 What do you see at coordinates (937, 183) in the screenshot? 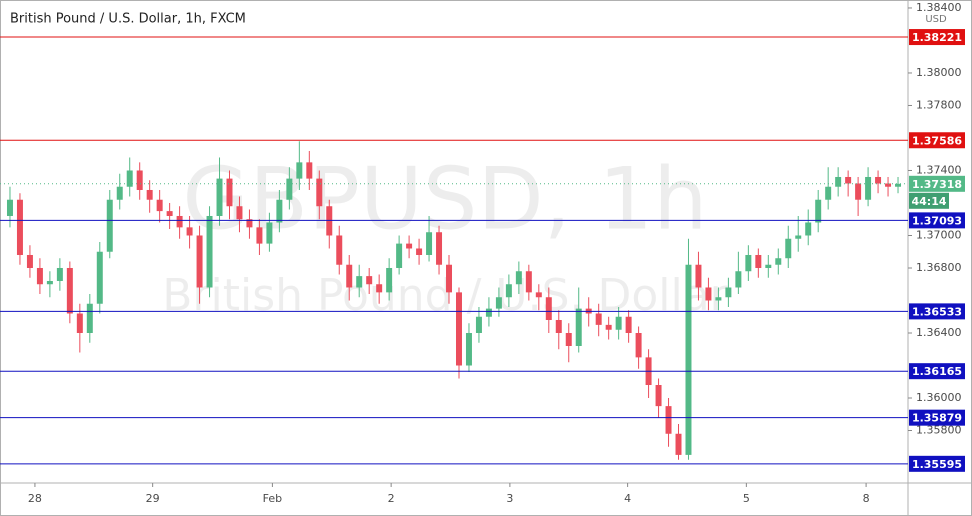
I see `last-price-box` at bounding box center [937, 183].